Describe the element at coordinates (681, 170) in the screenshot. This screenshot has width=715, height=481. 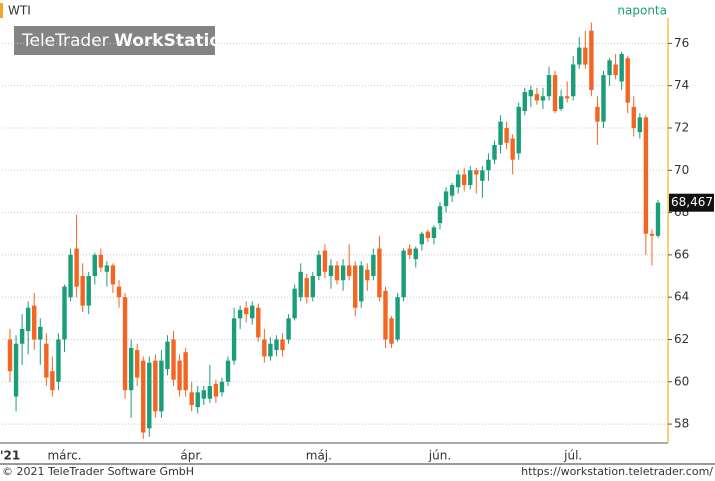
I see `y-tick-label: 70` at that location.